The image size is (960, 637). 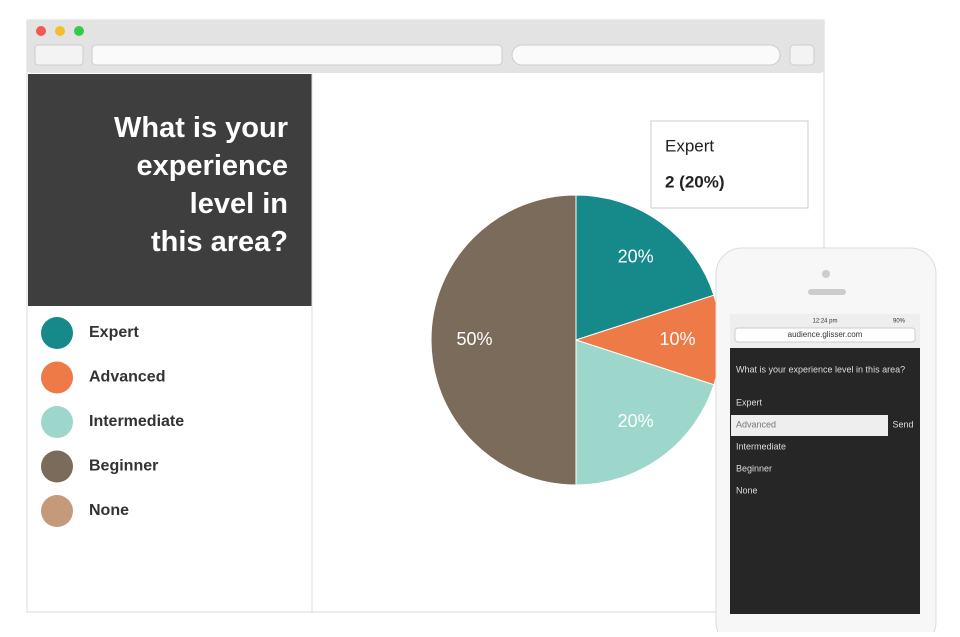 What do you see at coordinates (114, 332) in the screenshot?
I see `legend-label: Expert` at bounding box center [114, 332].